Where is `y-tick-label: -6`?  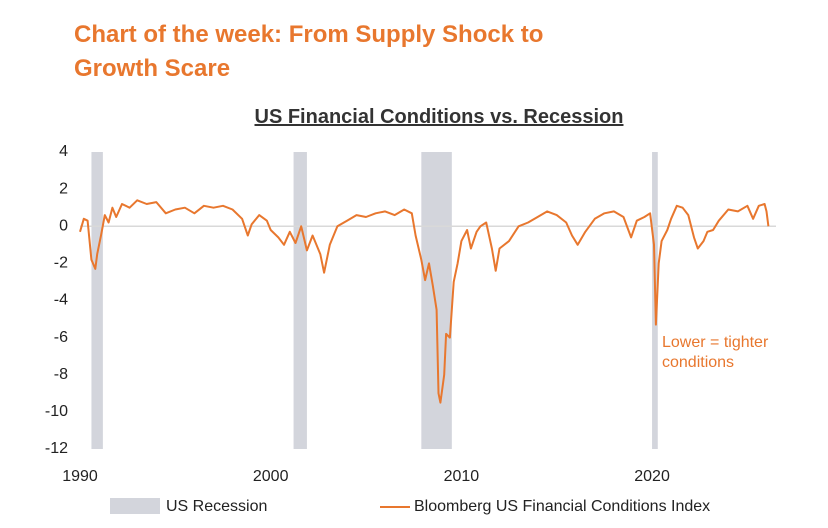 y-tick-label: -6 is located at coordinates (61, 337).